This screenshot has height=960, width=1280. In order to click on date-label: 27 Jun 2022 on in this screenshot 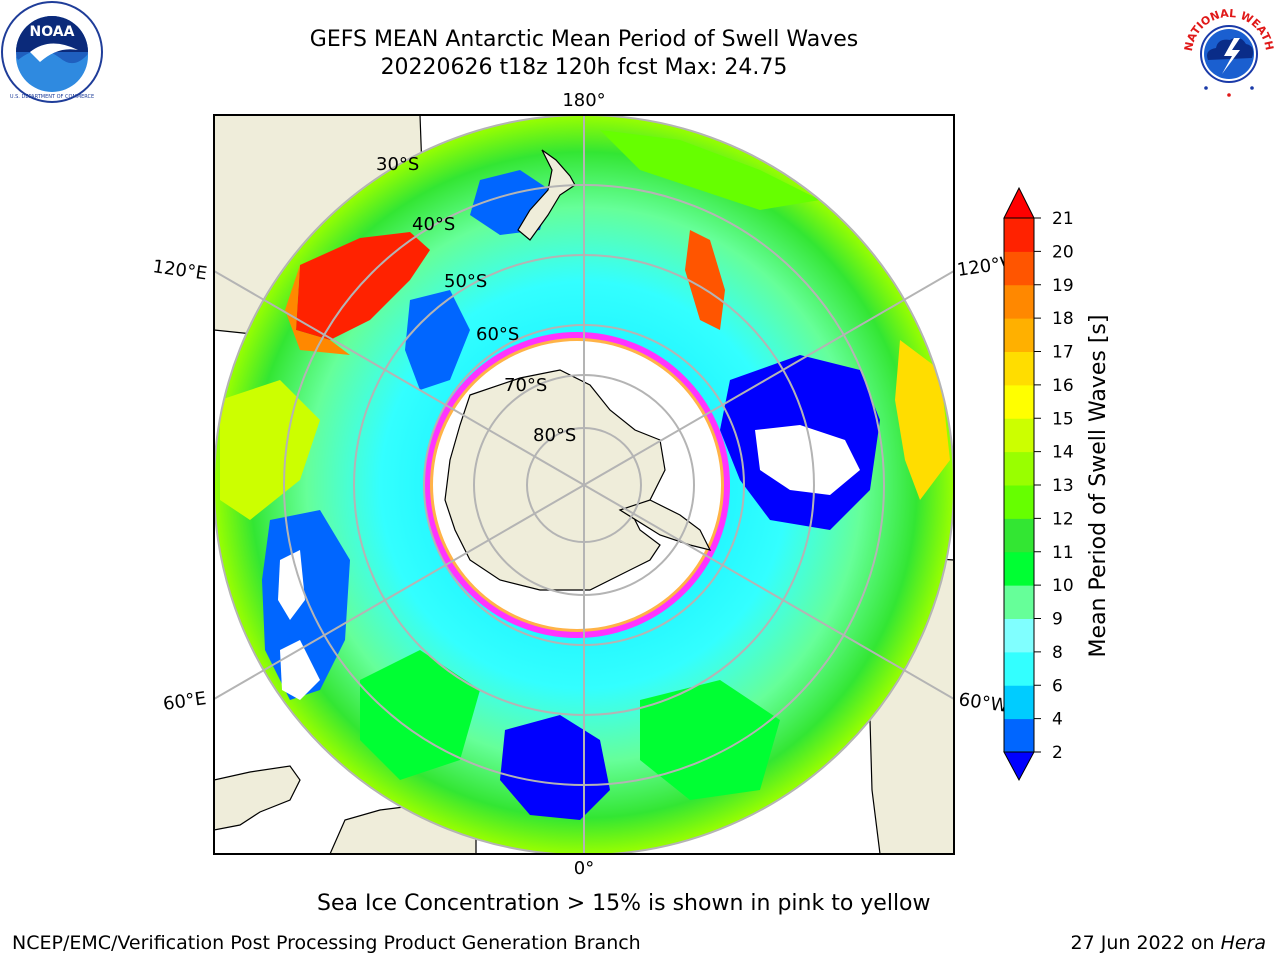, I will do `click(1142, 943)`.